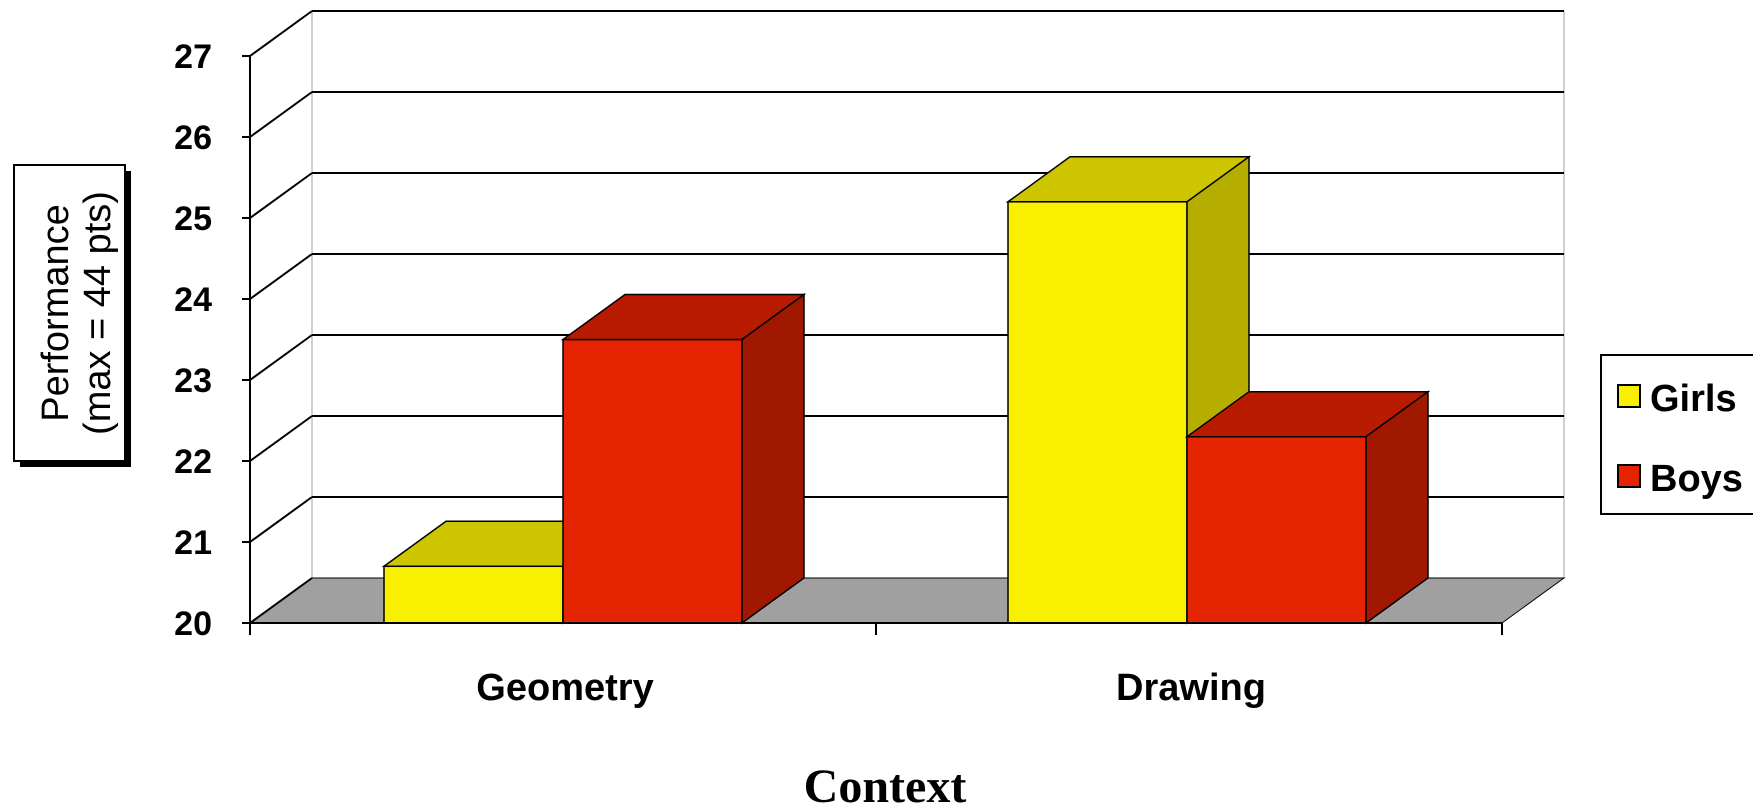 The width and height of the screenshot is (1753, 808). Describe the element at coordinates (1696, 479) in the screenshot. I see `legend-label-boys: Boys` at that location.